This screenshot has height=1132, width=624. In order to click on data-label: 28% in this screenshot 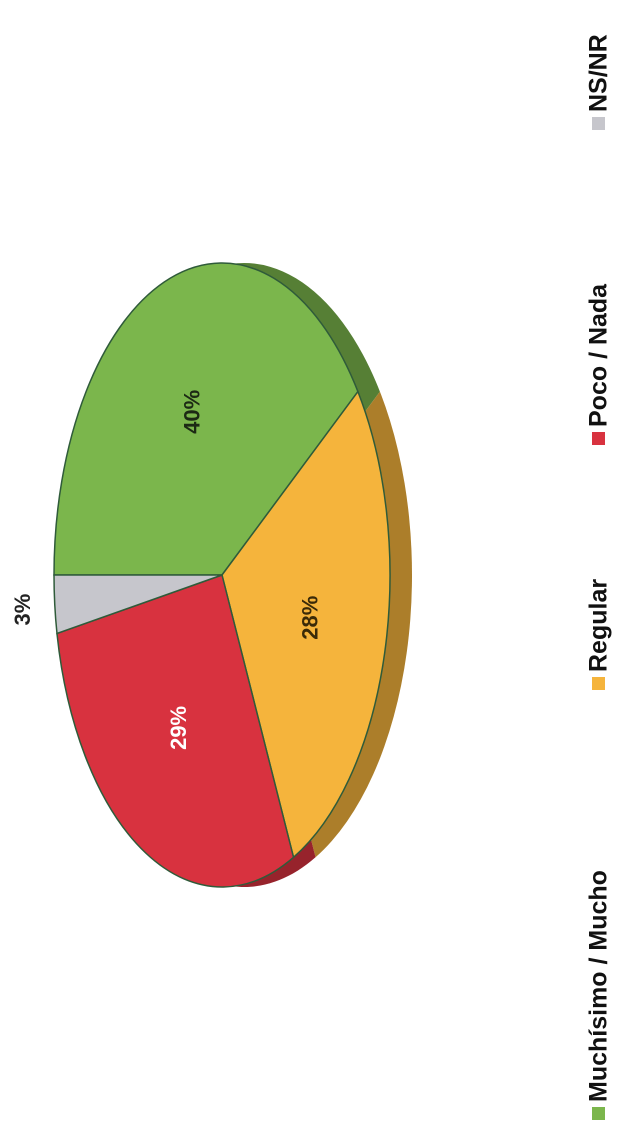, I will do `click(309, 618)`.